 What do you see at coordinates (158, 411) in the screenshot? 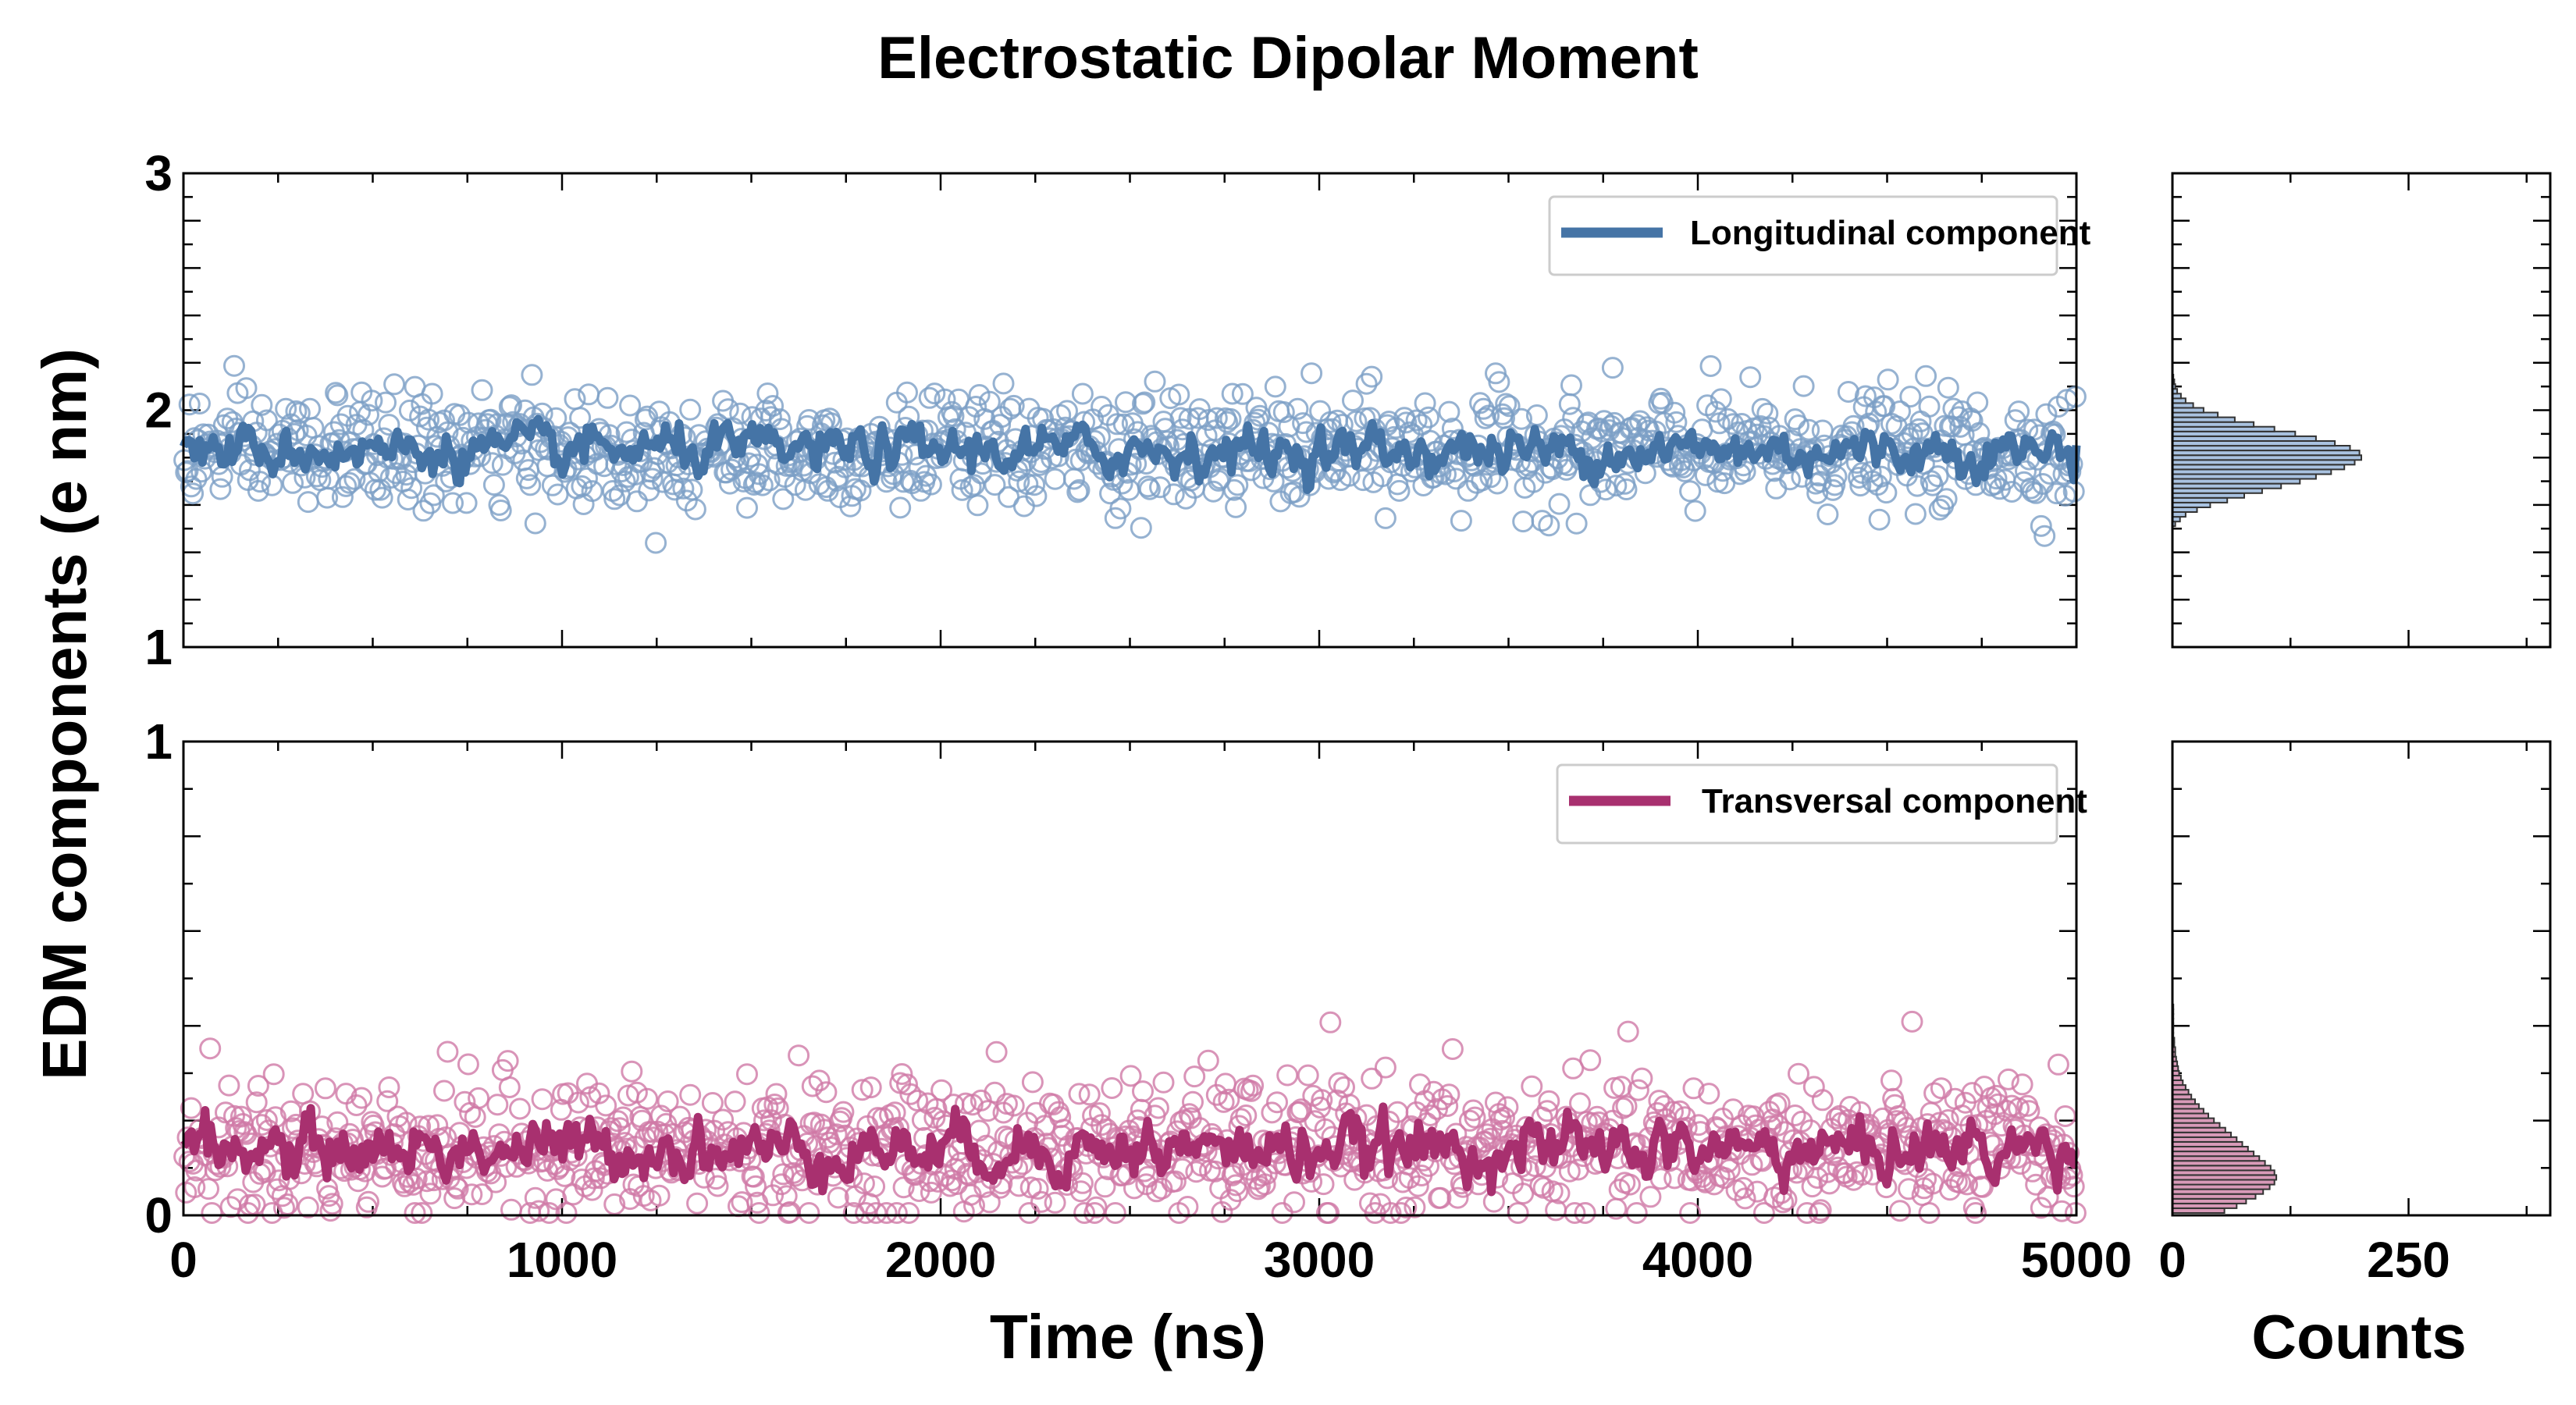
I see `y-tick-label: 2` at bounding box center [158, 411].